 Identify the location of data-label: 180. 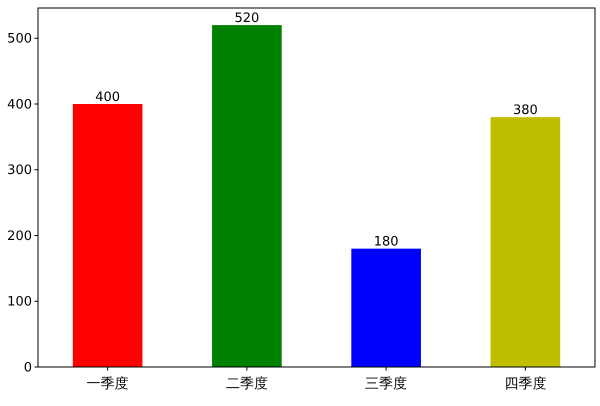
(386, 242).